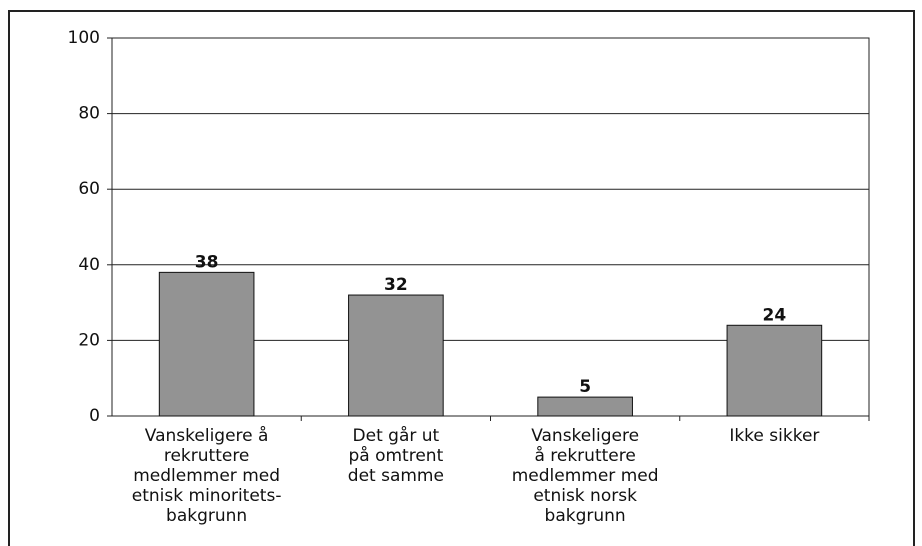  What do you see at coordinates (775, 315) in the screenshot?
I see `value-label: 24` at bounding box center [775, 315].